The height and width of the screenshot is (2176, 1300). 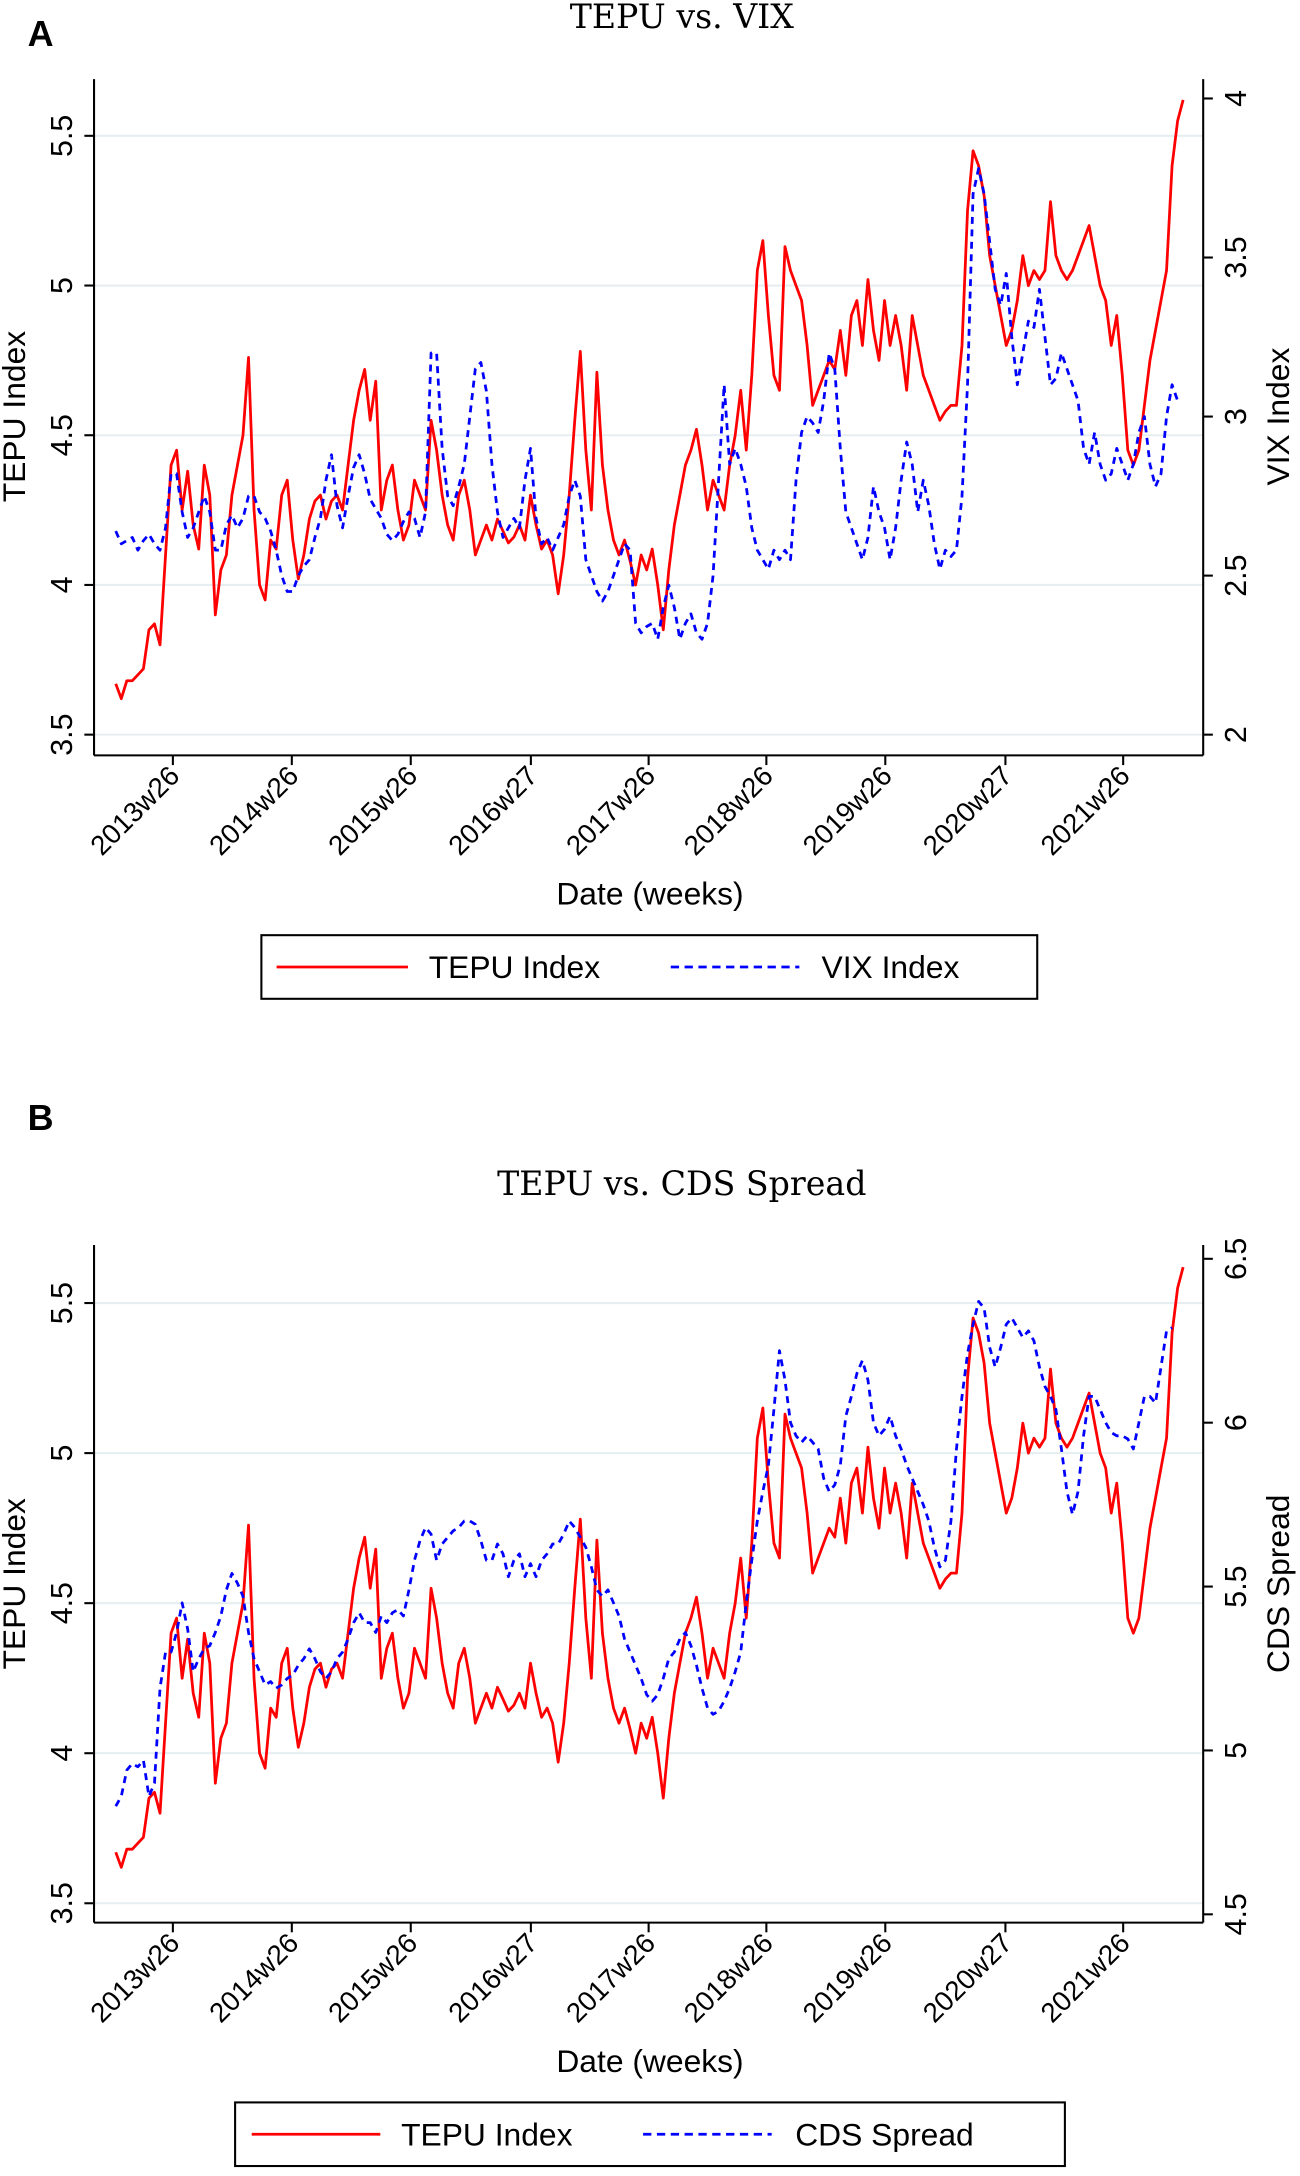 What do you see at coordinates (1236, 416) in the screenshot?
I see `y-tick-label-right: 3` at bounding box center [1236, 416].